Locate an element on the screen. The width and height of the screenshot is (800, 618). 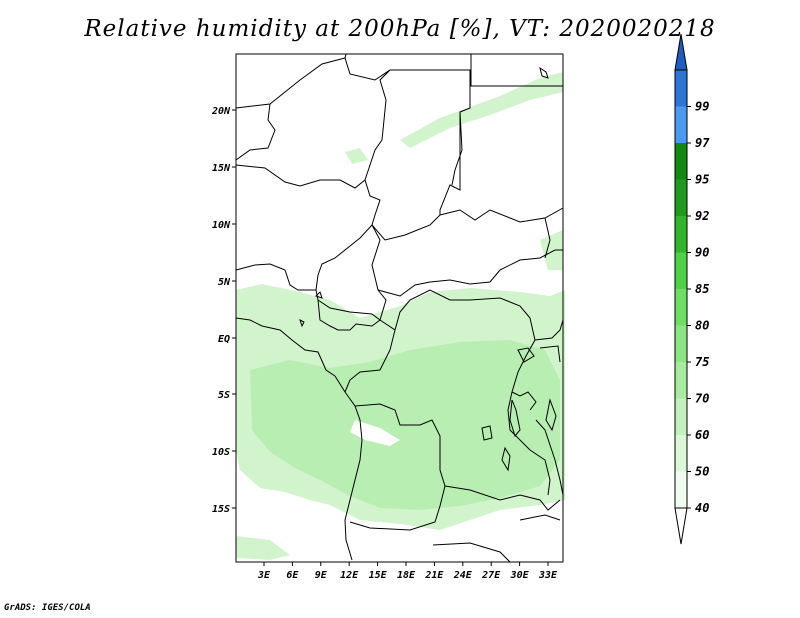
lon-label: 21E is located at coordinates (434, 575).